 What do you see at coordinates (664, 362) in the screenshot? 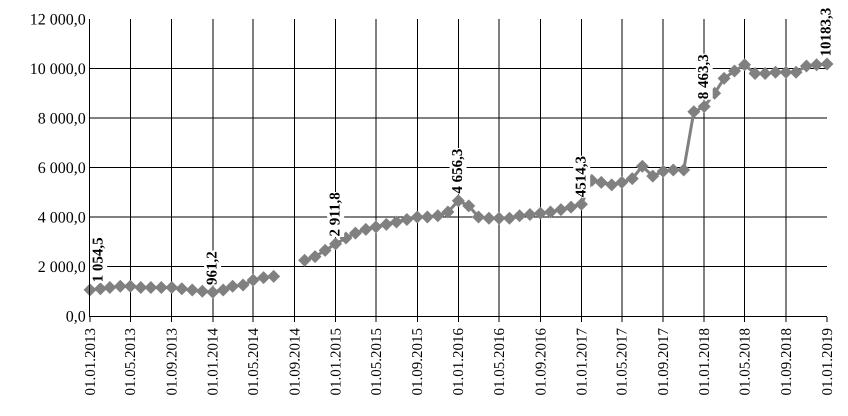
I see `x-tick-label: 01.09.2017` at bounding box center [664, 362].